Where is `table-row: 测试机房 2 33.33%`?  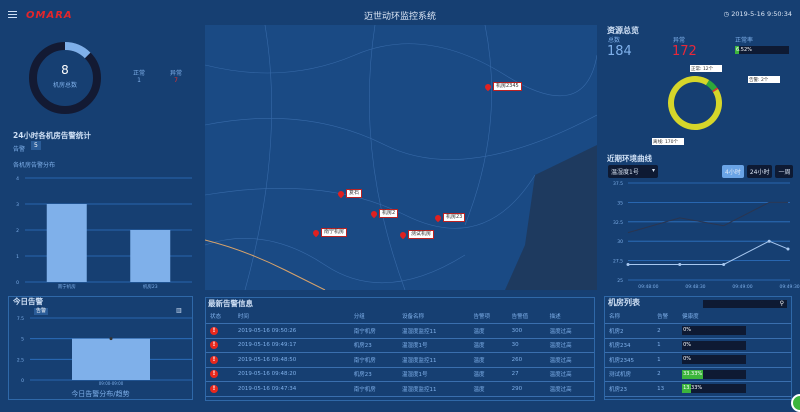 table-row: 测试机房 2 33.33% is located at coordinates (698, 374).